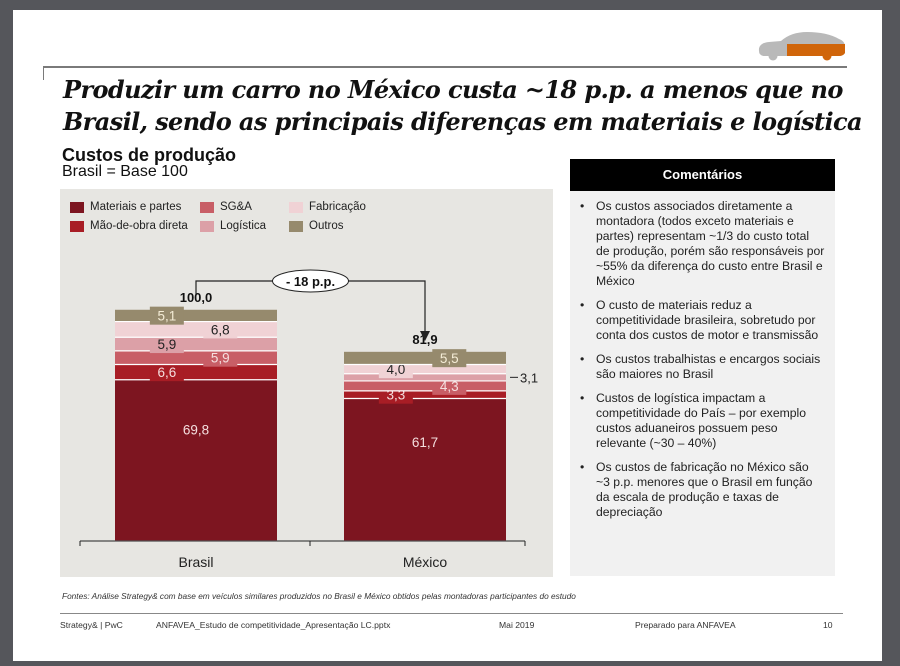  I want to click on legend-label: Logística, so click(243, 226).